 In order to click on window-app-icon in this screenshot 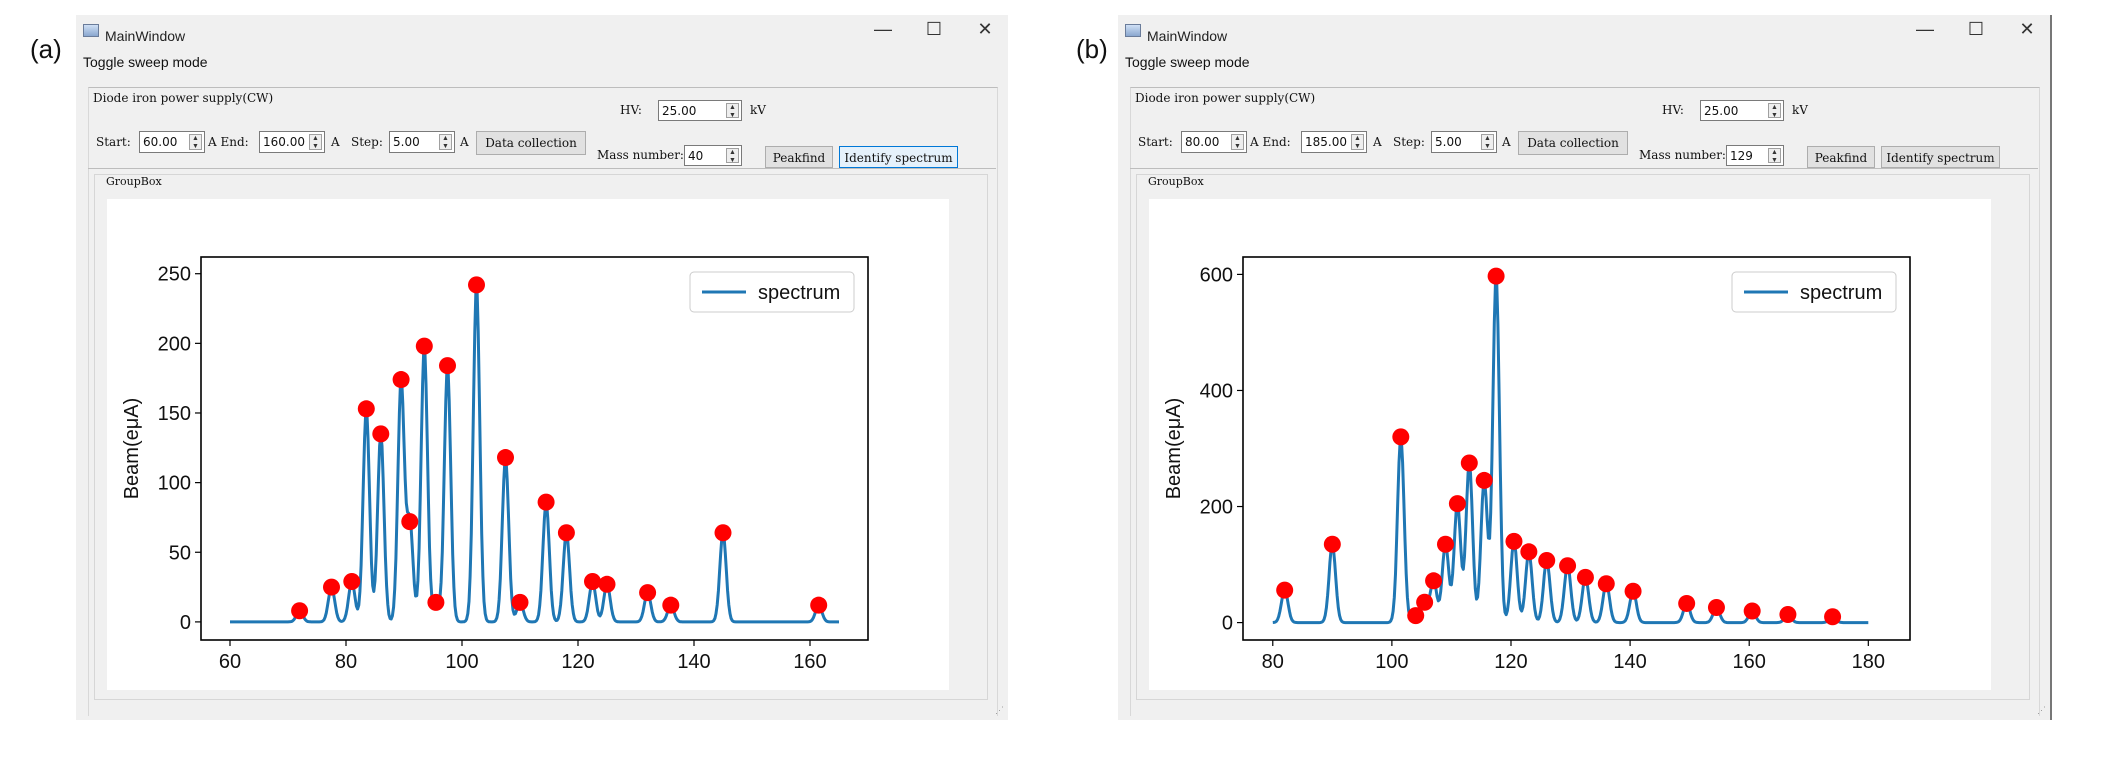, I will do `click(91, 30)`.